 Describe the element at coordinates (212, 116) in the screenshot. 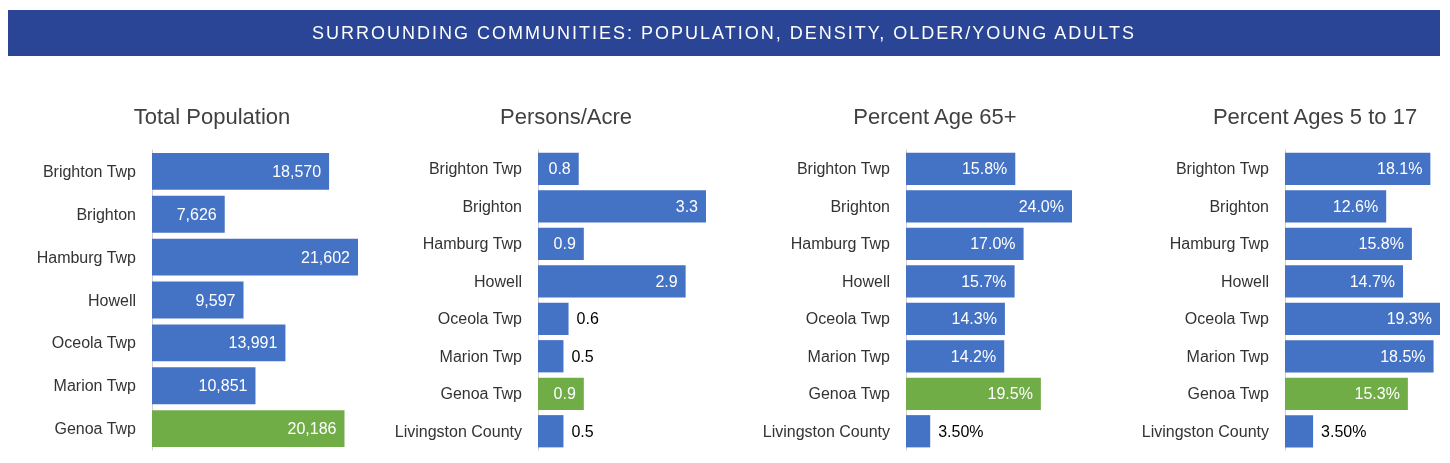

I see `chart-title: Total Population` at that location.